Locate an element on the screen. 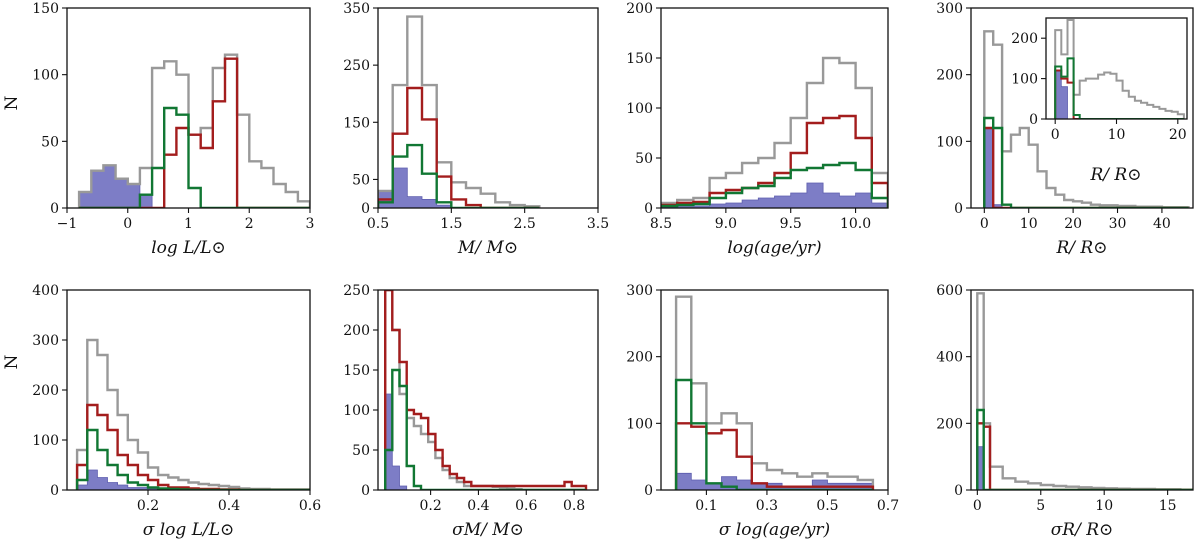 The image size is (1200, 554). axes-frame-sig_logL is located at coordinates (188, 390).